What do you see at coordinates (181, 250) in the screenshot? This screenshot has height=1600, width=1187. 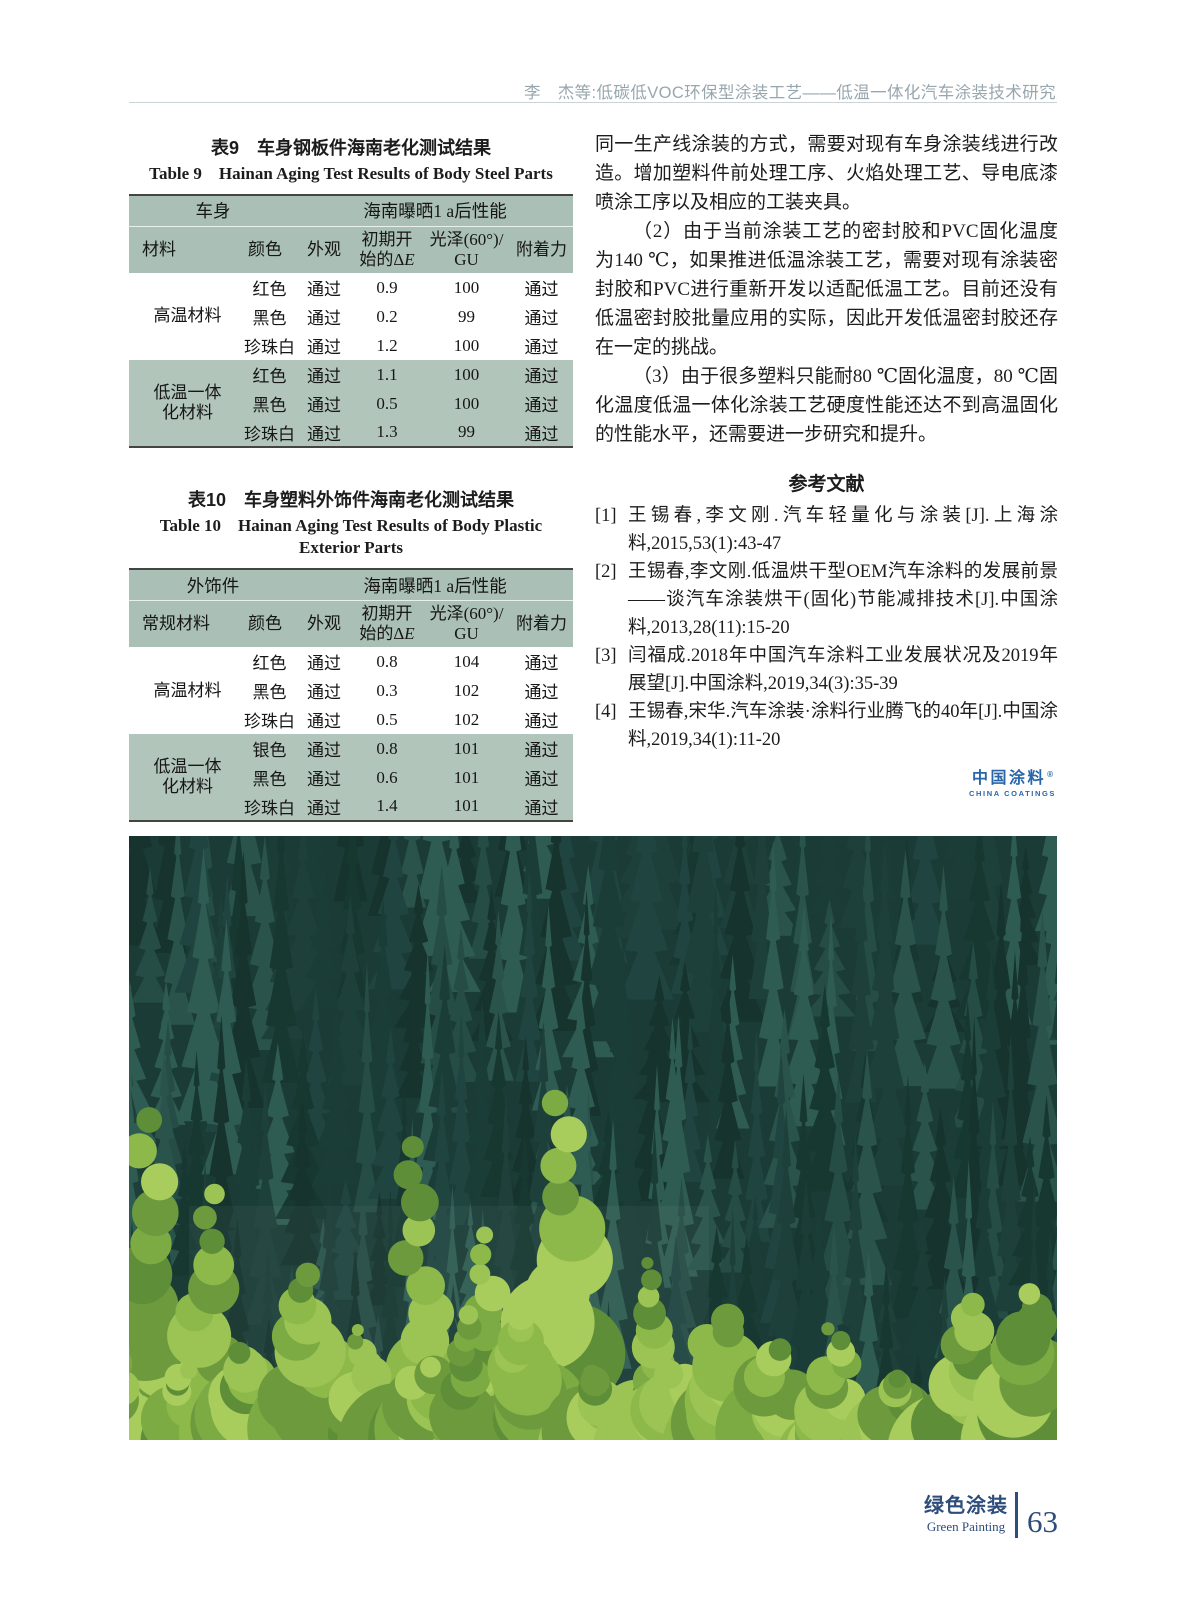 I see `column-header: 材料` at bounding box center [181, 250].